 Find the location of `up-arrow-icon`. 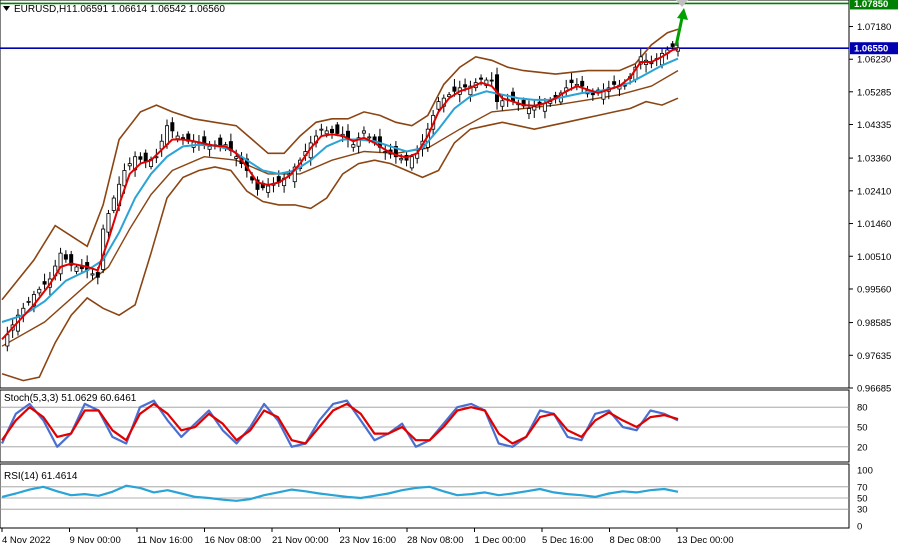

up-arrow-icon is located at coordinates (681, 27).